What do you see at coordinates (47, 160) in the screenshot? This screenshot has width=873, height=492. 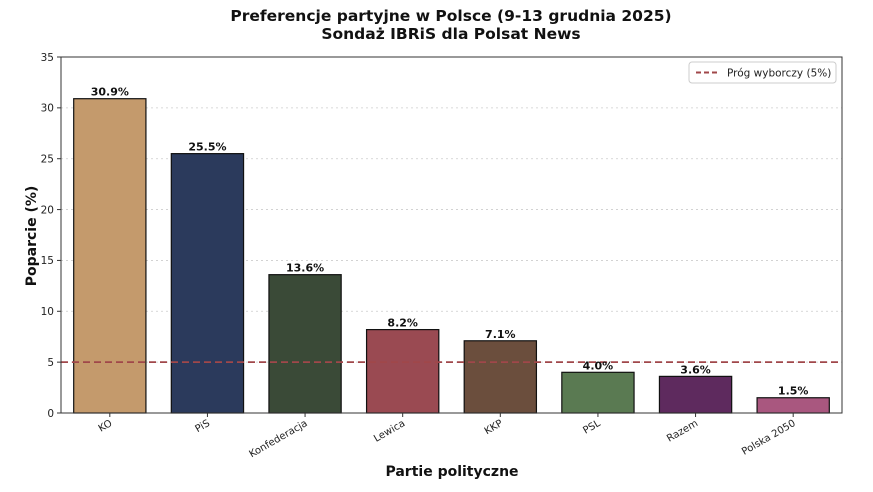 I see `y-tick-label: 25` at bounding box center [47, 160].